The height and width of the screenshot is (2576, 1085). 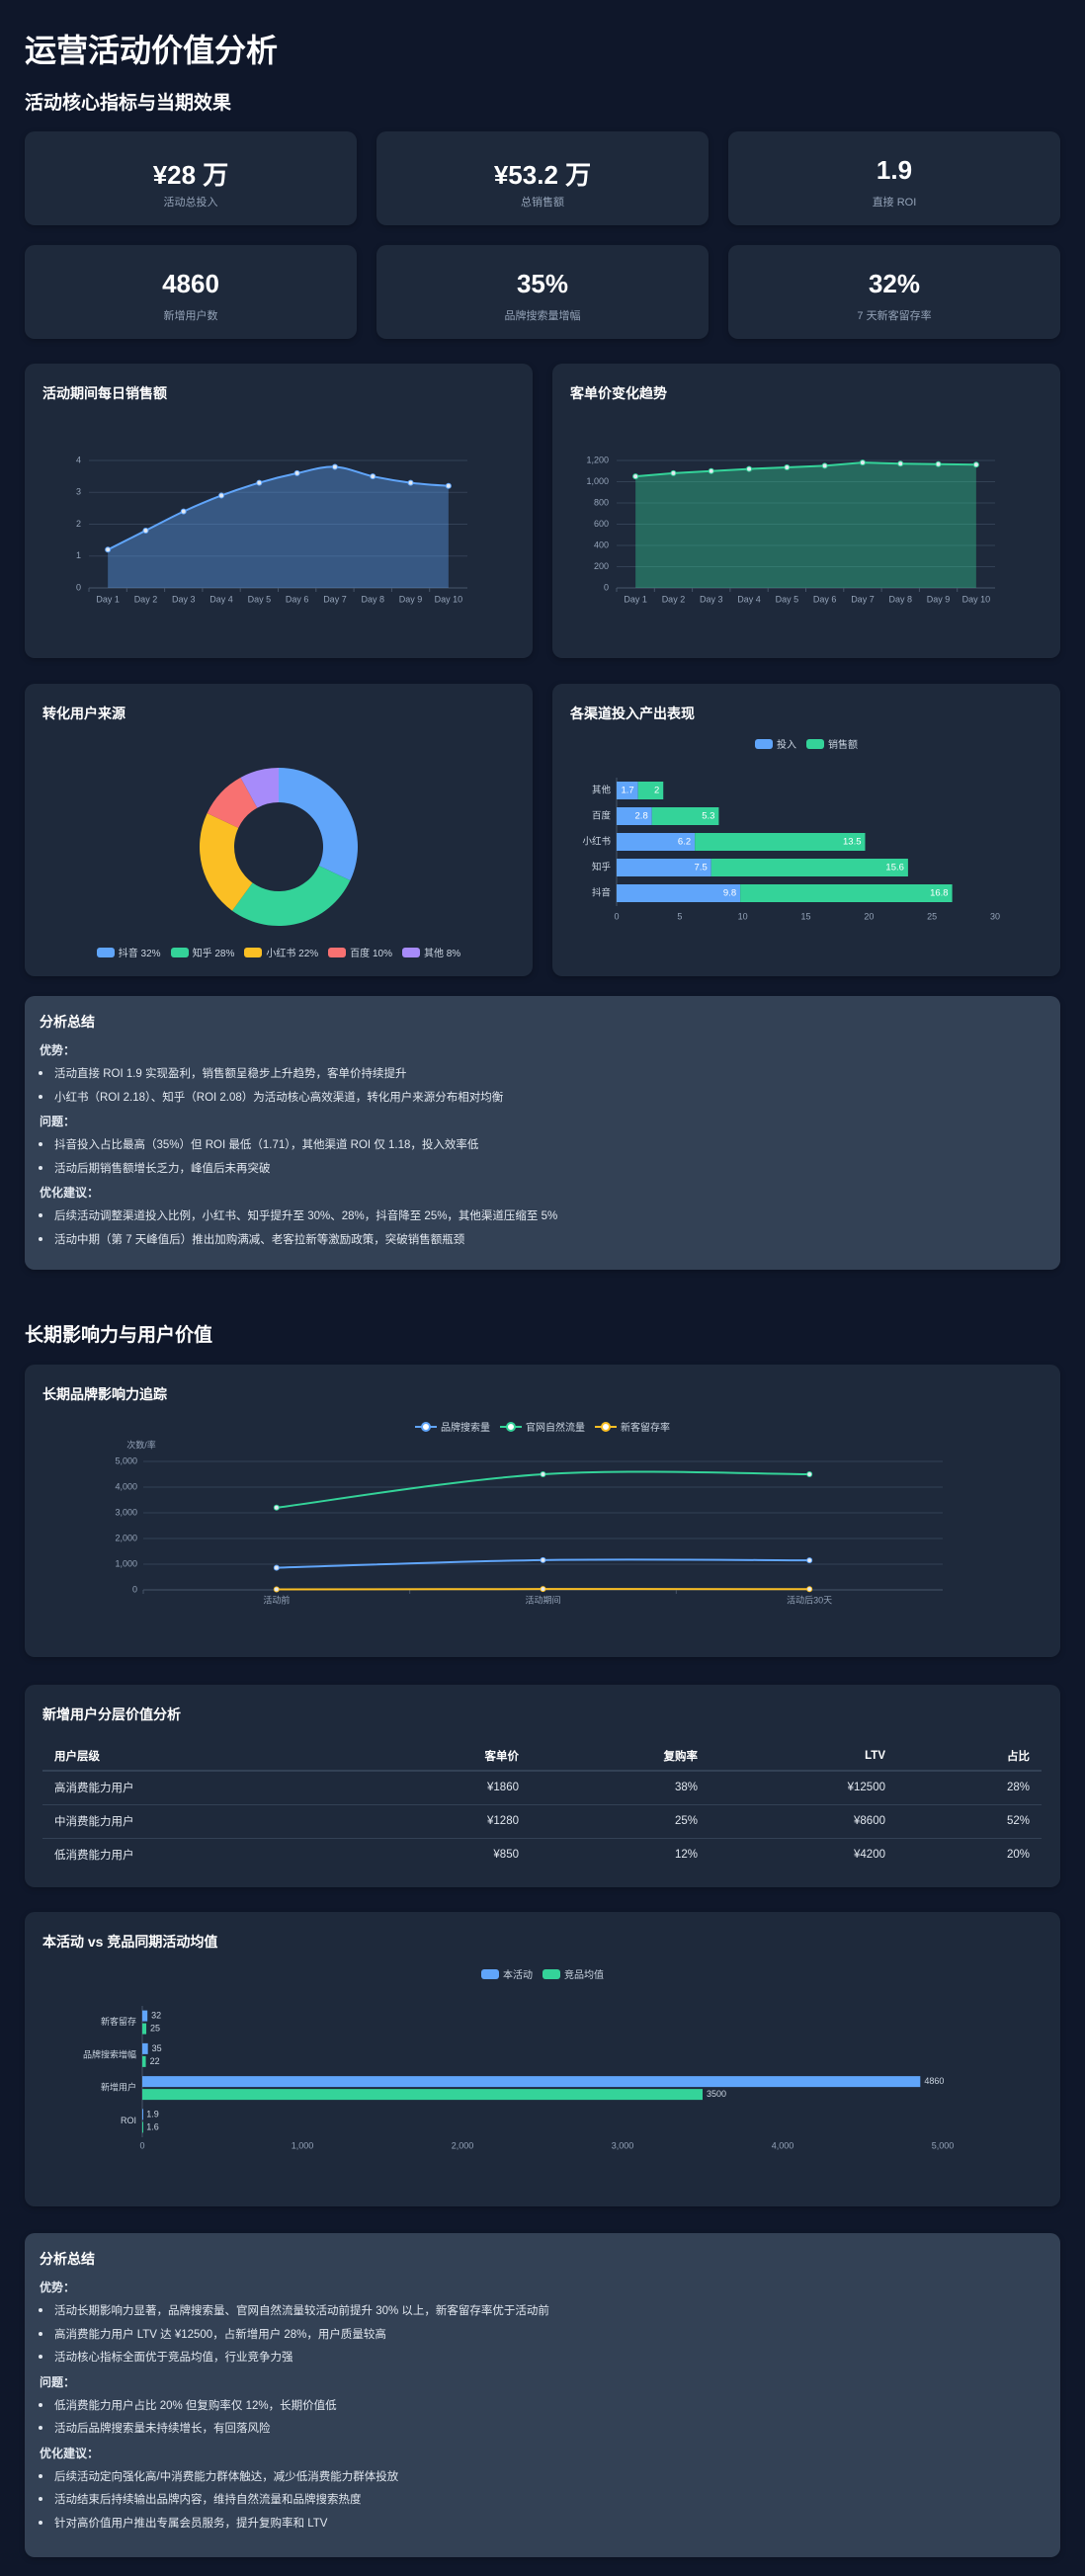 I want to click on y-tick-label: 品牌搜索增幅, so click(x=109, y=2053).